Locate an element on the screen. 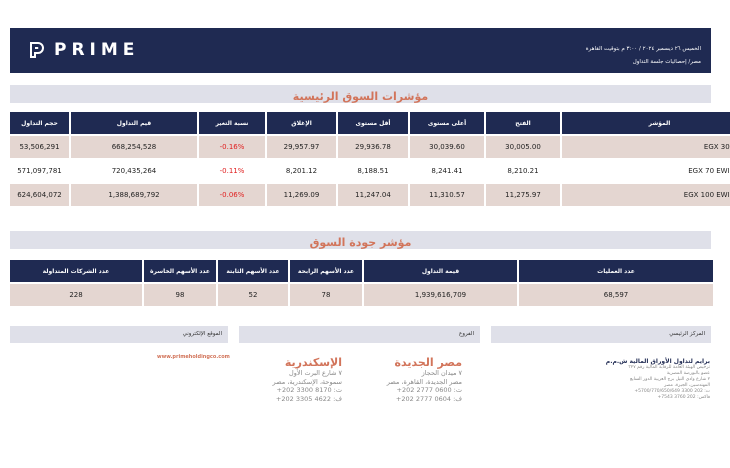  cell-index-name: مؤشر EGX 30 is located at coordinates (646, 147).